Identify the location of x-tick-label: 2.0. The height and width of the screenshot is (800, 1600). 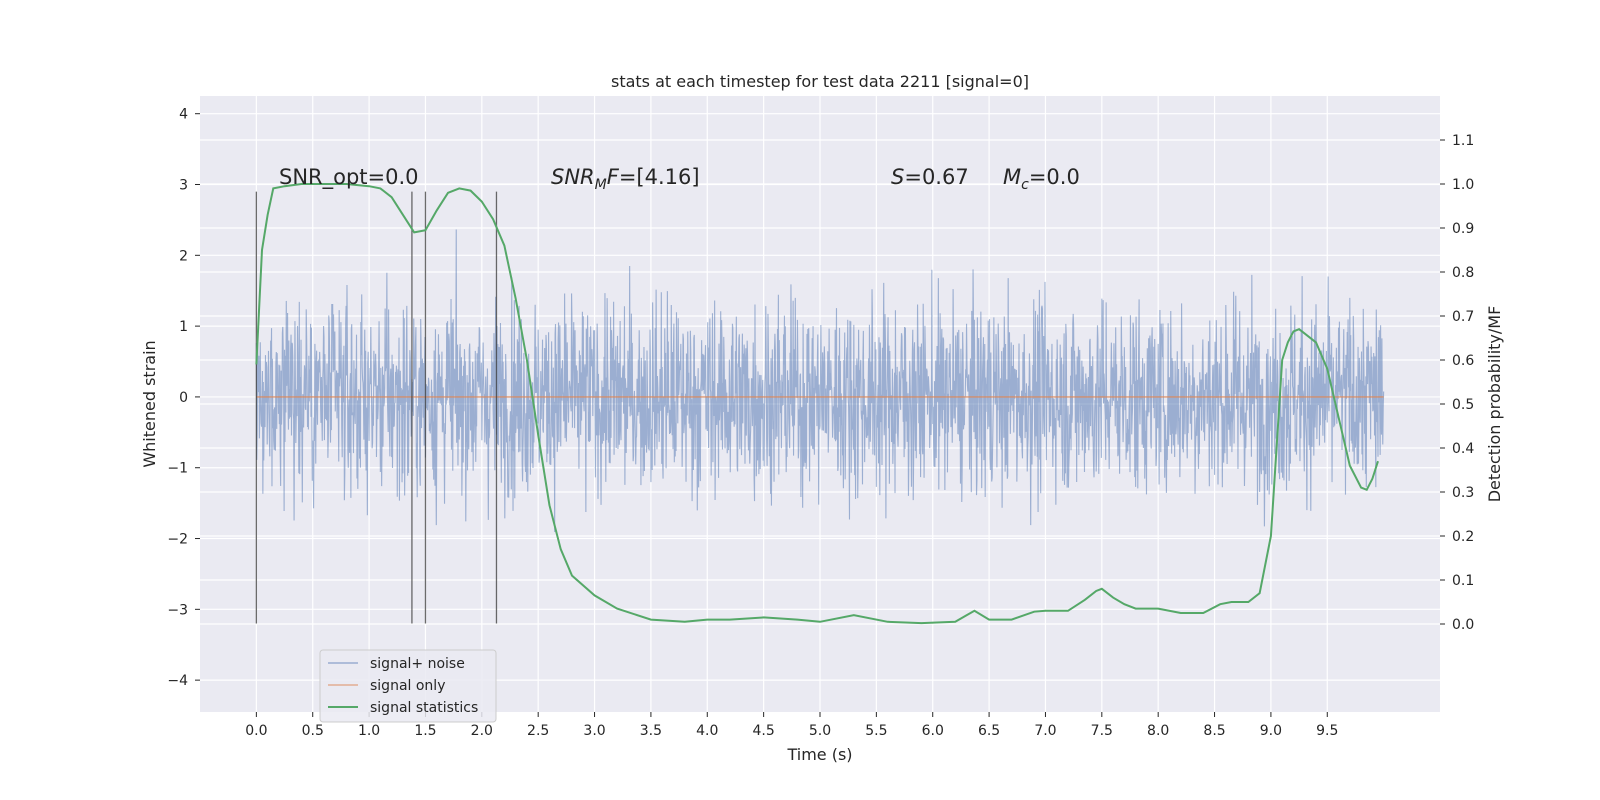
(482, 731).